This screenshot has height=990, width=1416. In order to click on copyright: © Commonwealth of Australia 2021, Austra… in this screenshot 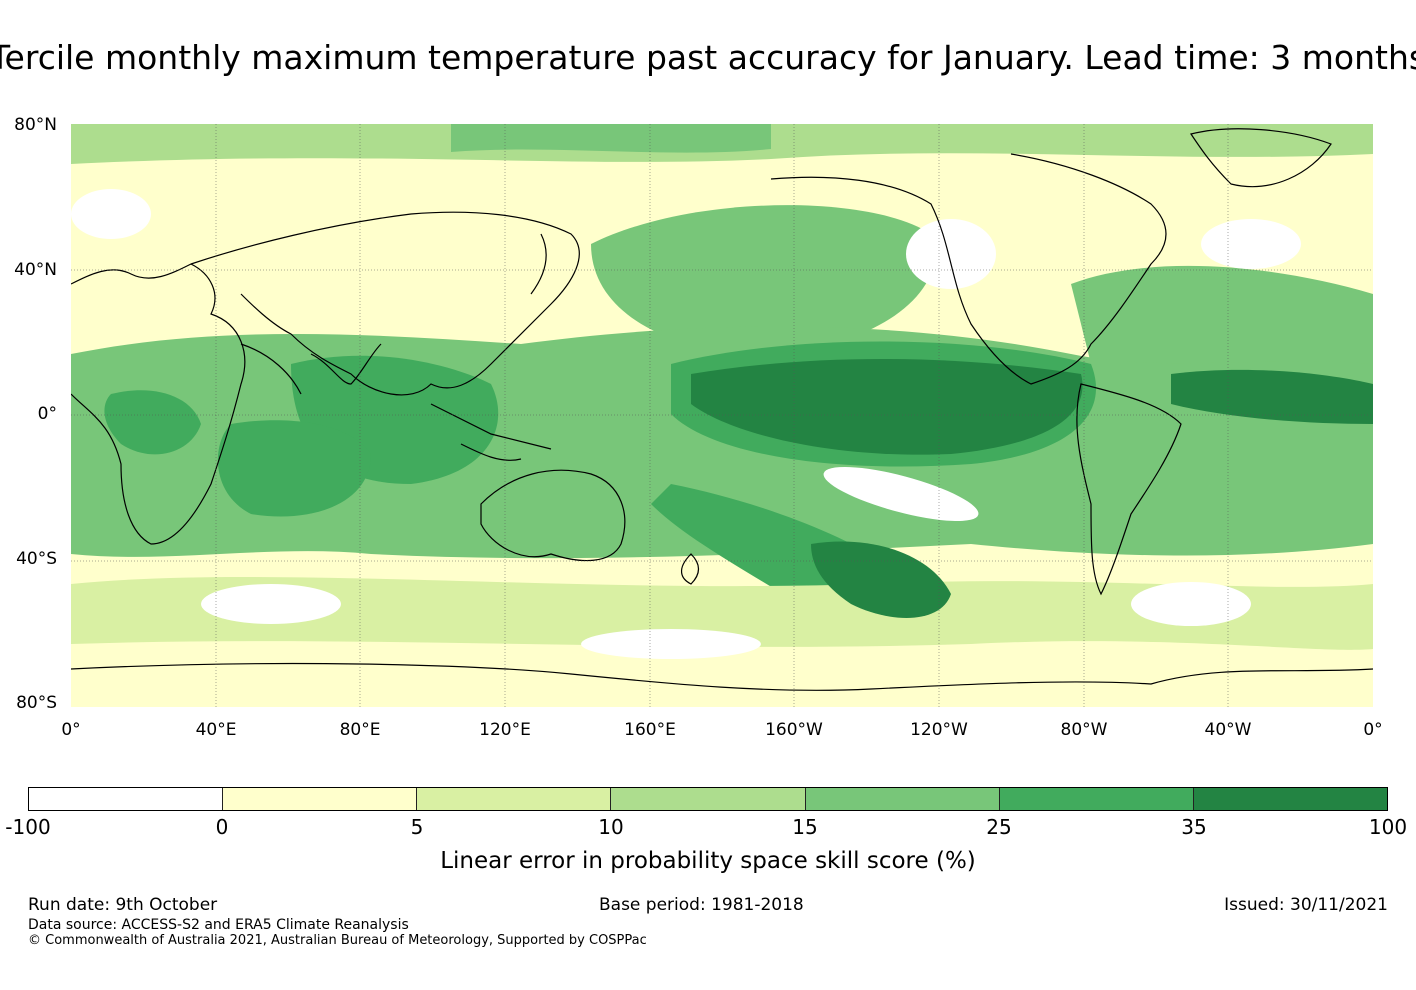, I will do `click(337, 940)`.